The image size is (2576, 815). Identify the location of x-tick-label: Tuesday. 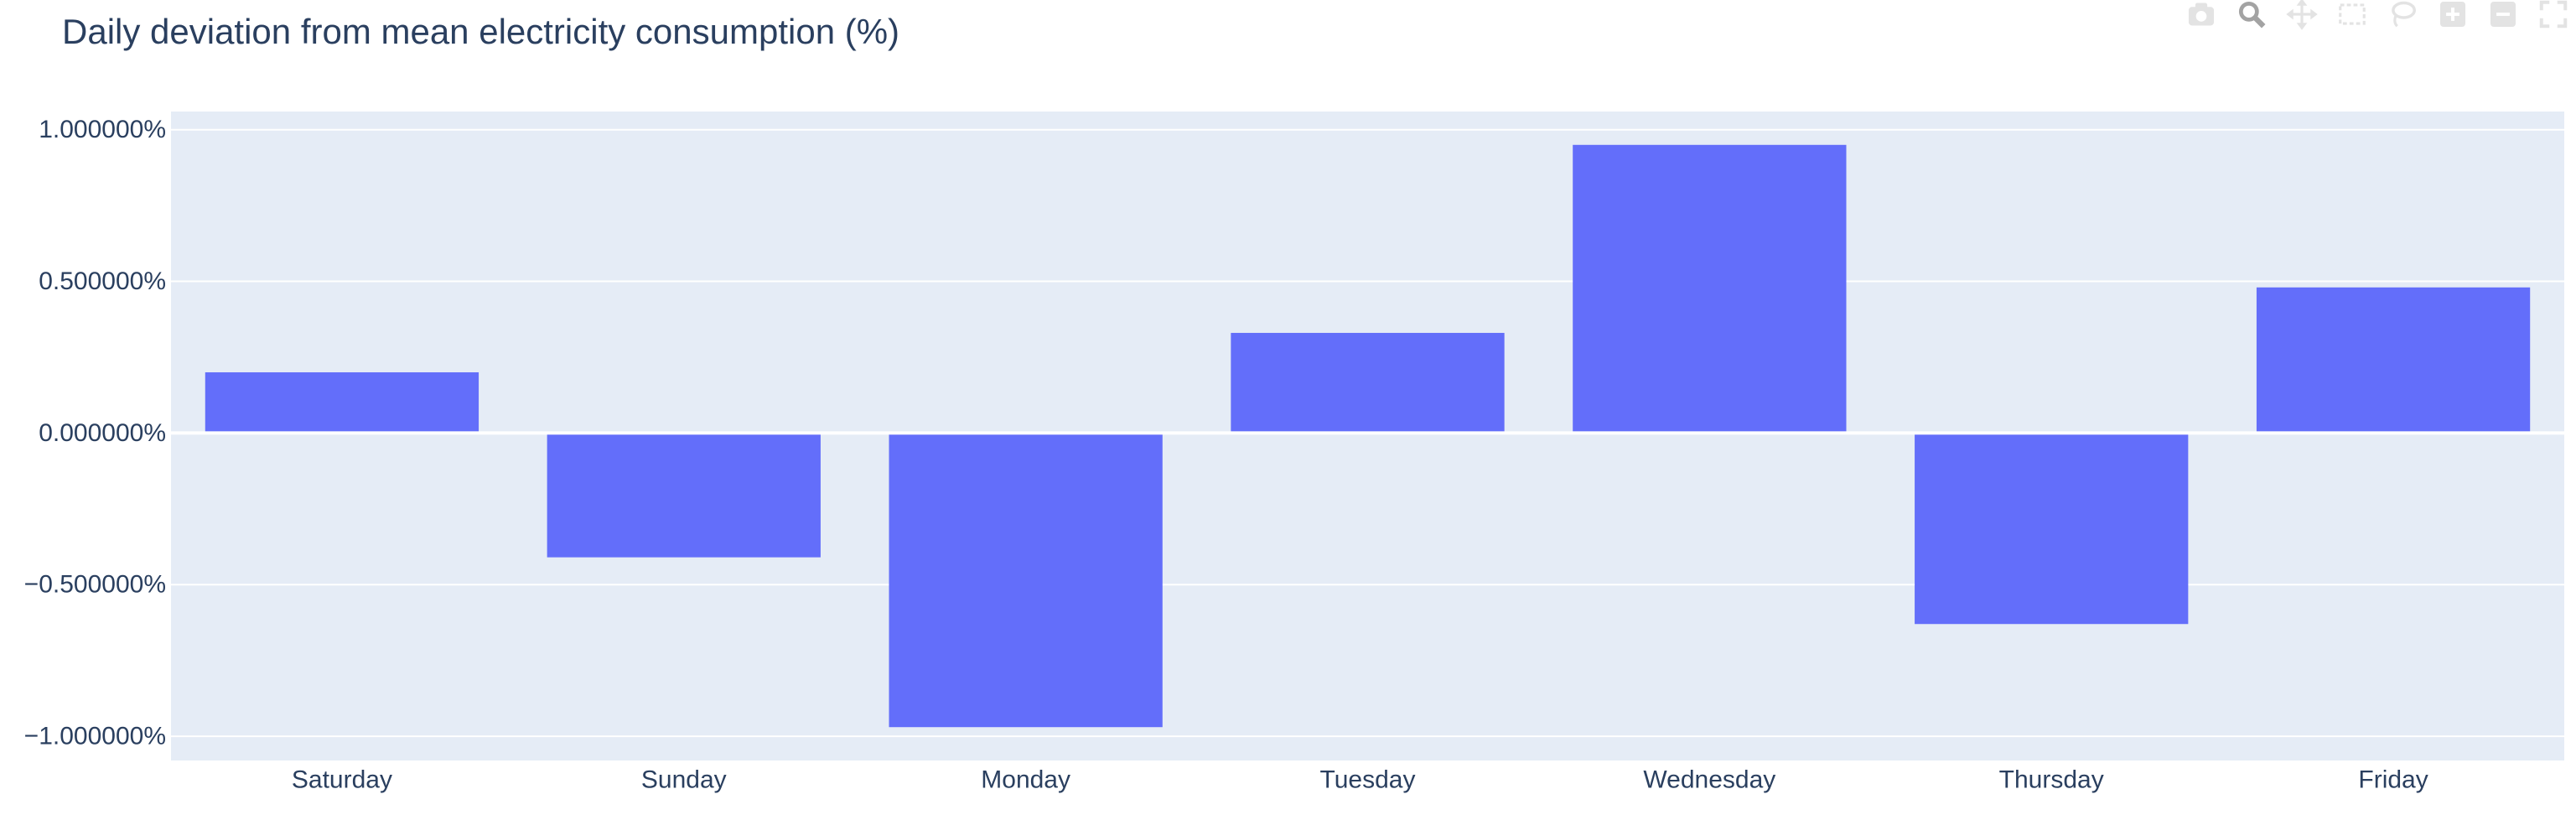
(1368, 780).